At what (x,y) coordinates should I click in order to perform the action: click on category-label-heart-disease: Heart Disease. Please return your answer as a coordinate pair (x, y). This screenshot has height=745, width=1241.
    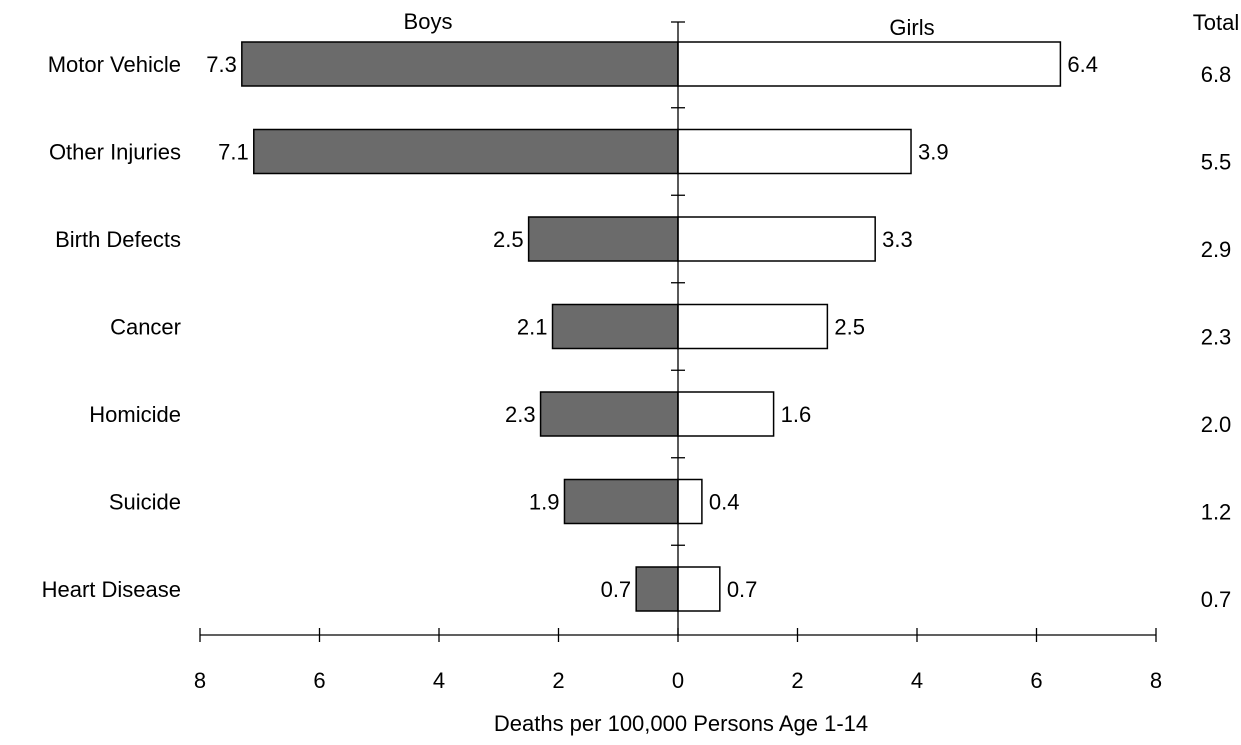
    Looking at the image, I should click on (111, 589).